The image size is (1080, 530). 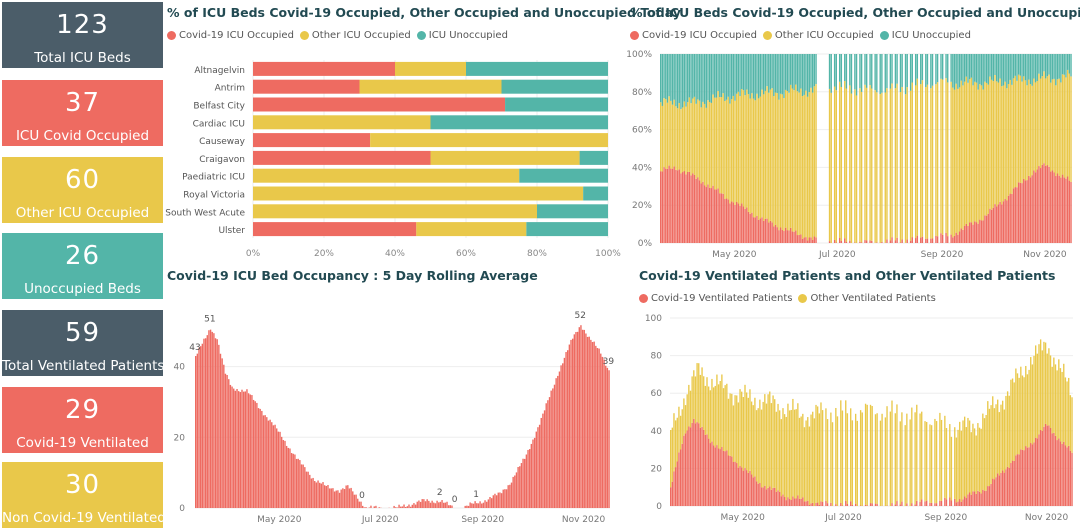 What do you see at coordinates (82, 113) in the screenshot?
I see `kpi-icu-covid-occupied: 37 ICU Covid Occupied` at bounding box center [82, 113].